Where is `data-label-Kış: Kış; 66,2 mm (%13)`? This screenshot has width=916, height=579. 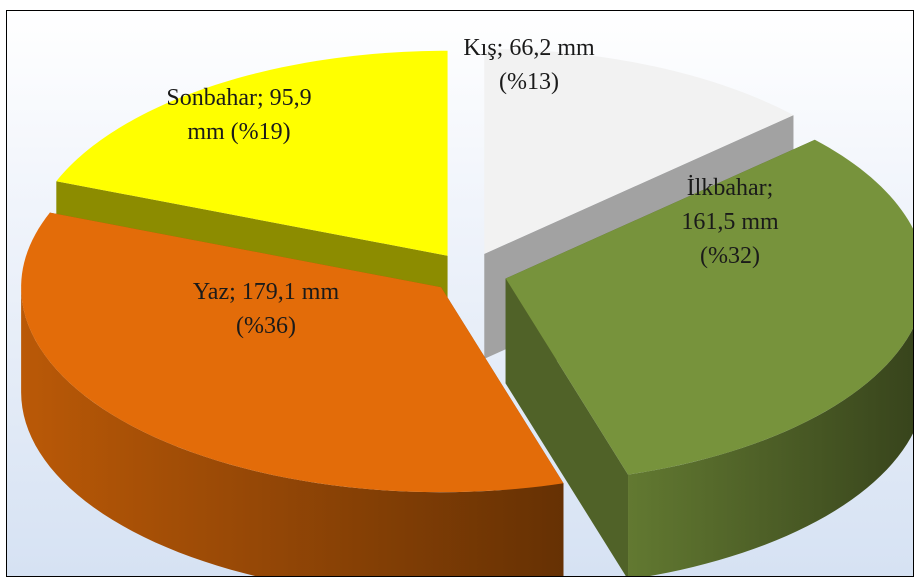
data-label-Kış: Kış; 66,2 mm (%13) is located at coordinates (529, 65).